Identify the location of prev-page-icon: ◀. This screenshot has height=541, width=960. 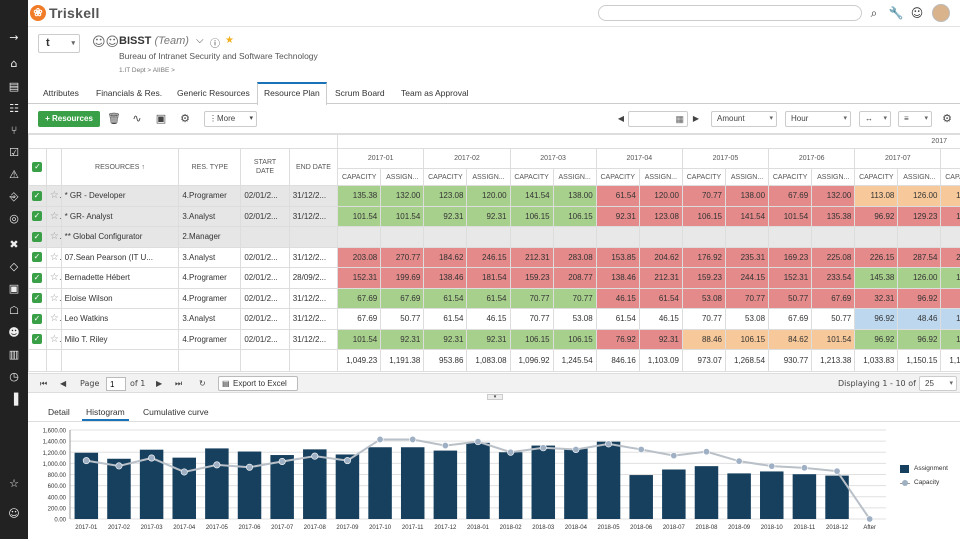
(63, 384).